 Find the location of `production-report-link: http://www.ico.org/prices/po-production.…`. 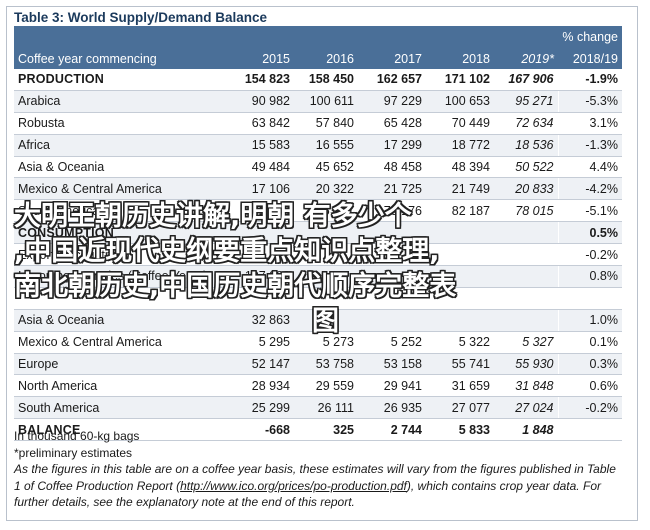

production-report-link: http://www.ico.org/prices/po-production.… is located at coordinates (293, 485).